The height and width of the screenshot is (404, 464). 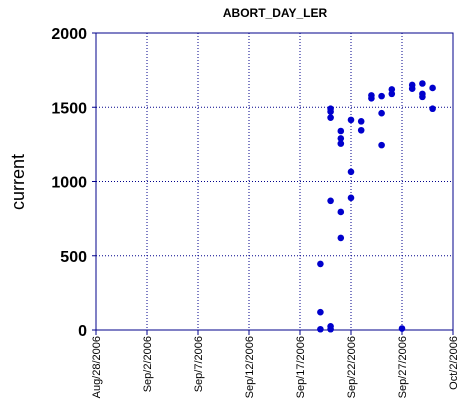 What do you see at coordinates (454, 363) in the screenshot?
I see `x-tick-label: Oct/2/2006` at bounding box center [454, 363].